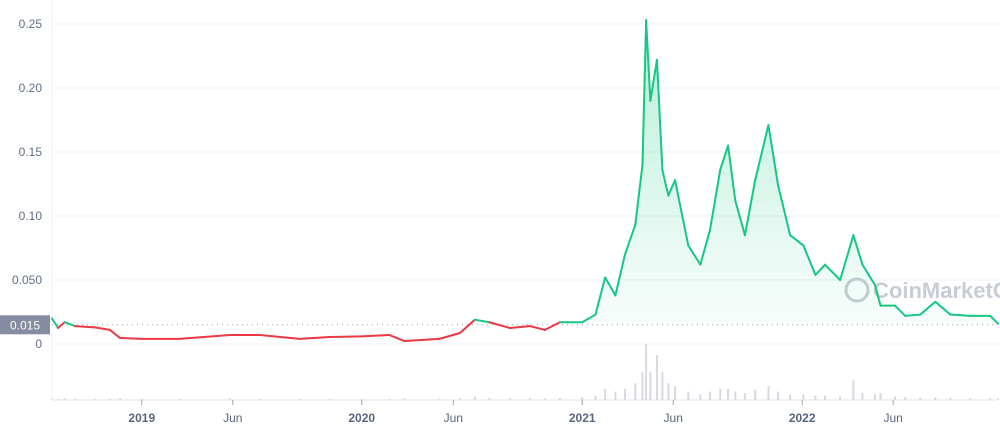  What do you see at coordinates (515, 412) in the screenshot?
I see `x-axis: 2019 Jun 2020 Jun 2021 Jun 2022 Jun` at bounding box center [515, 412].